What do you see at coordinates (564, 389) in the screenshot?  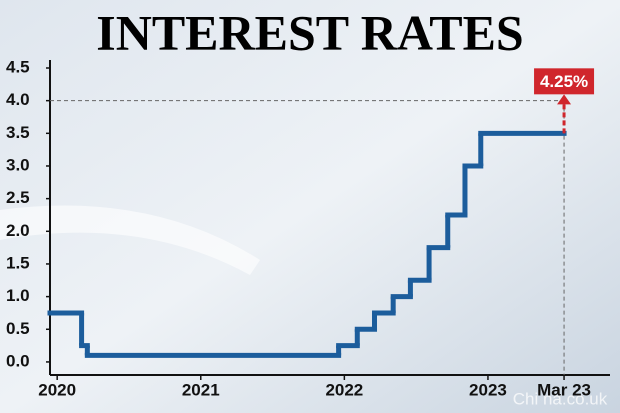 I see `x-tick-label: Mar 23` at bounding box center [564, 389].